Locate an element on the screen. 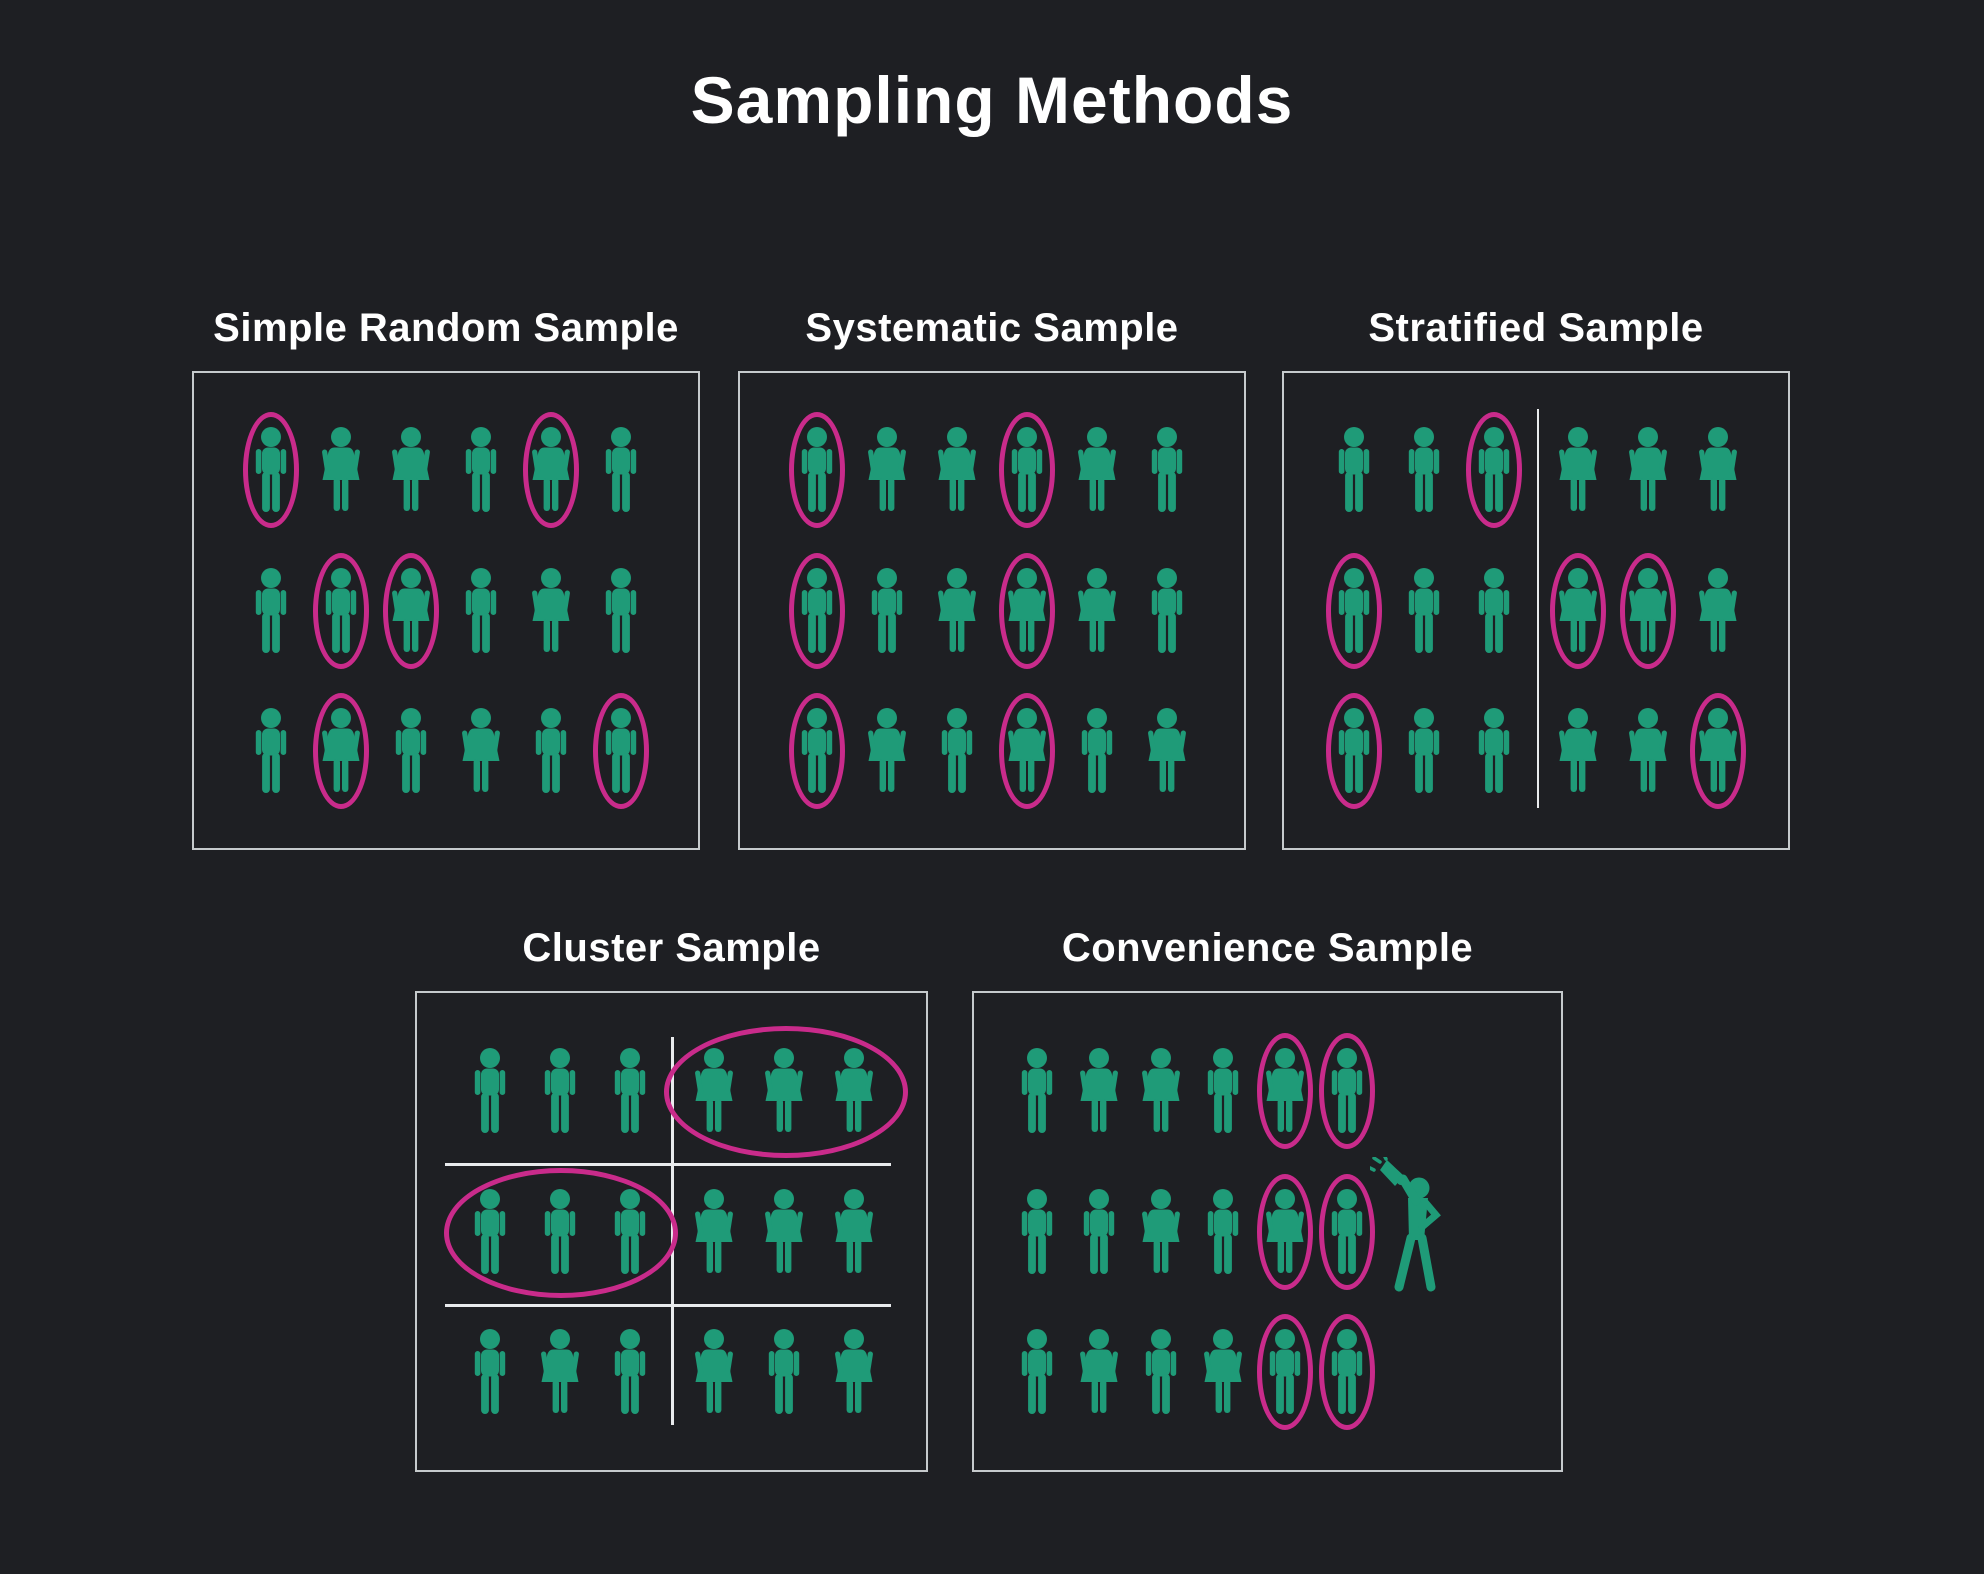 The height and width of the screenshot is (1574, 1984). panel-simple-random-sample: Simple Random Sample is located at coordinates (446, 575).